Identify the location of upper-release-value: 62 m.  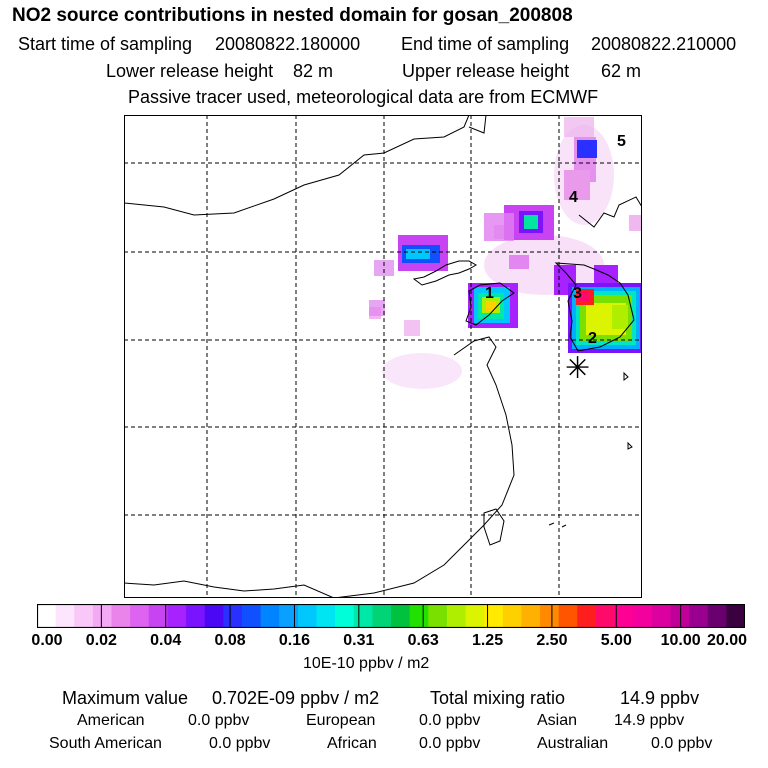
(621, 71).